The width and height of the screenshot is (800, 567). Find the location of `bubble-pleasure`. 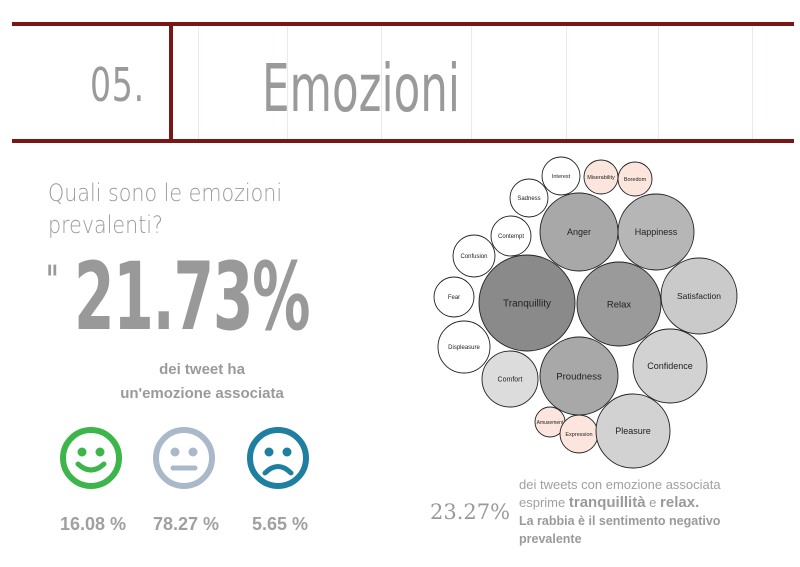

bubble-pleasure is located at coordinates (633, 431).